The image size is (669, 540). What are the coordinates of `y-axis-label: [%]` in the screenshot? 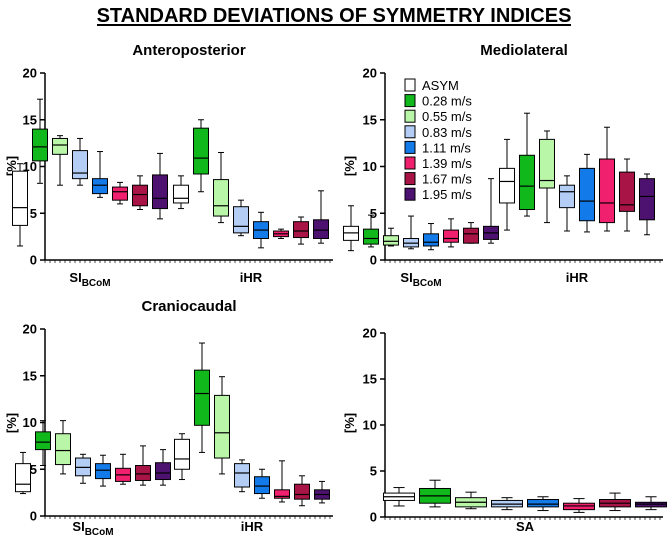 It's located at (349, 166).